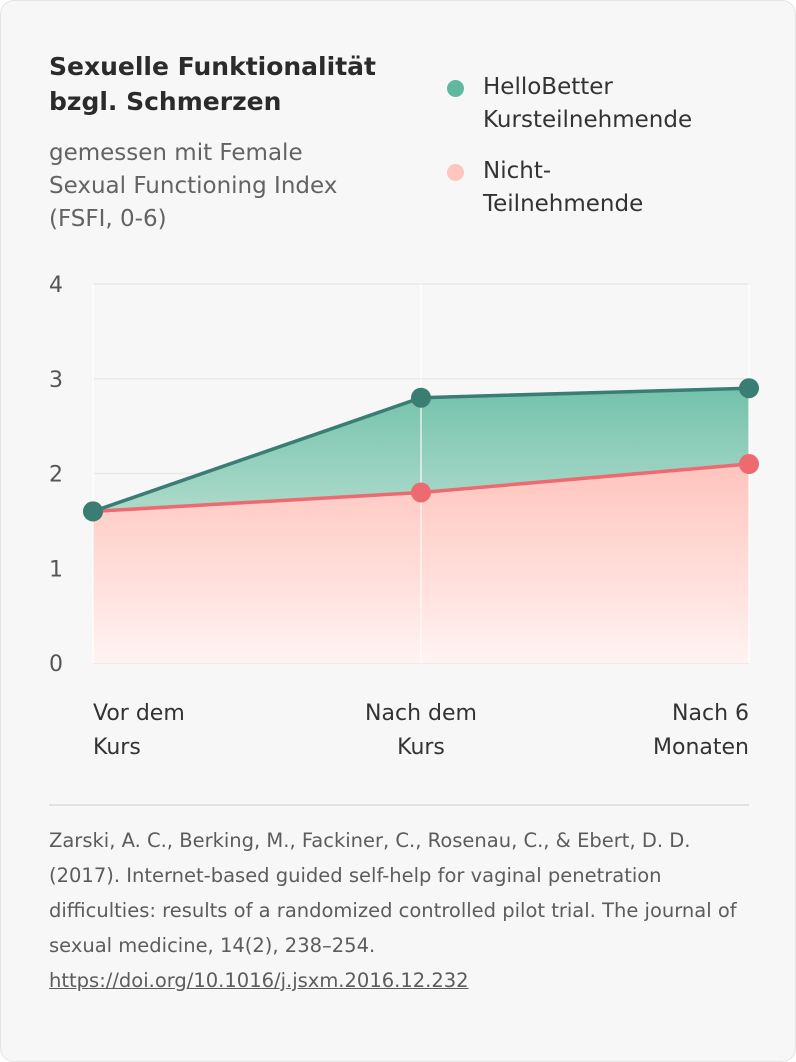 The image size is (796, 1062). Describe the element at coordinates (517, 171) in the screenshot. I see `legend-label-line: Nicht-` at that location.